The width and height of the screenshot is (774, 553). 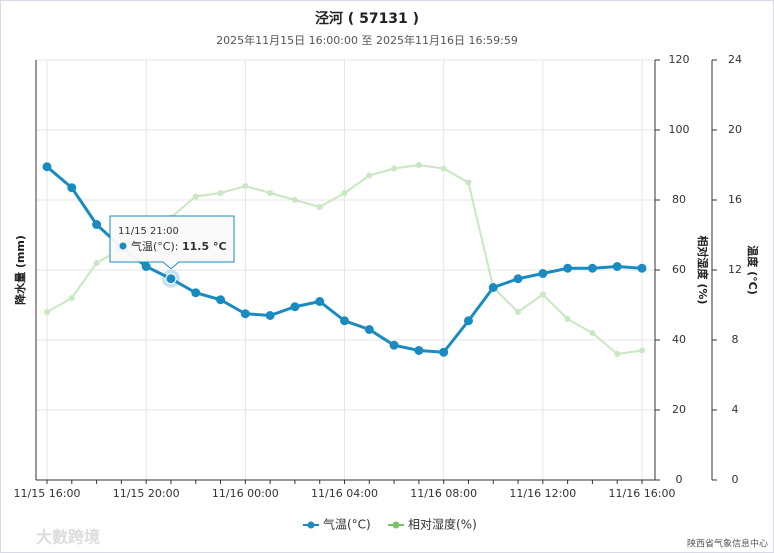 I want to click on x-tick-label: 11/16 08:00, so click(x=443, y=493).